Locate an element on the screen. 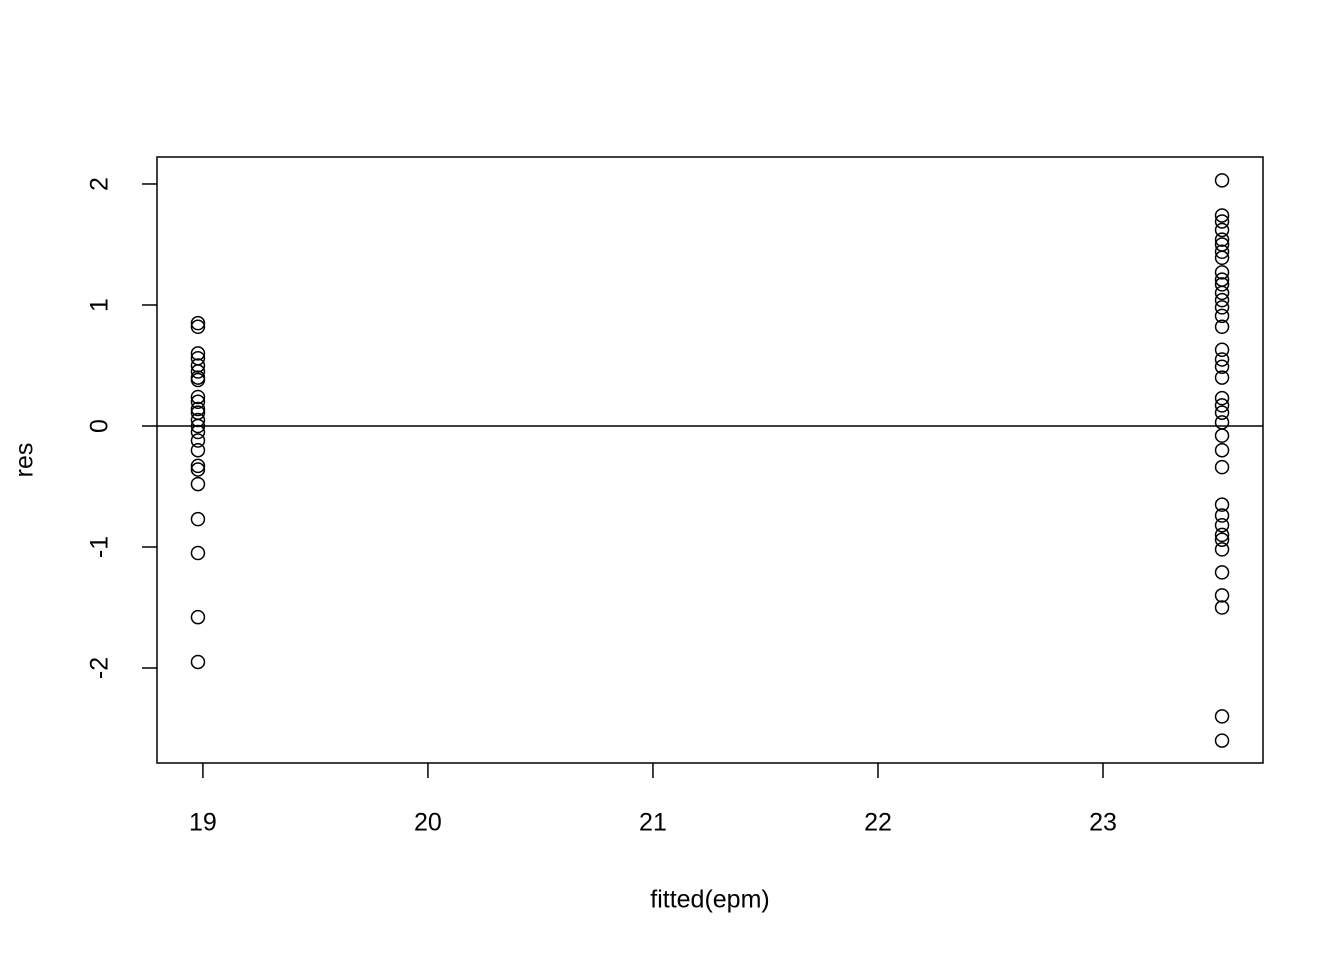 This screenshot has width=1344, height=960. x-tick-label: 19 is located at coordinates (203, 823).